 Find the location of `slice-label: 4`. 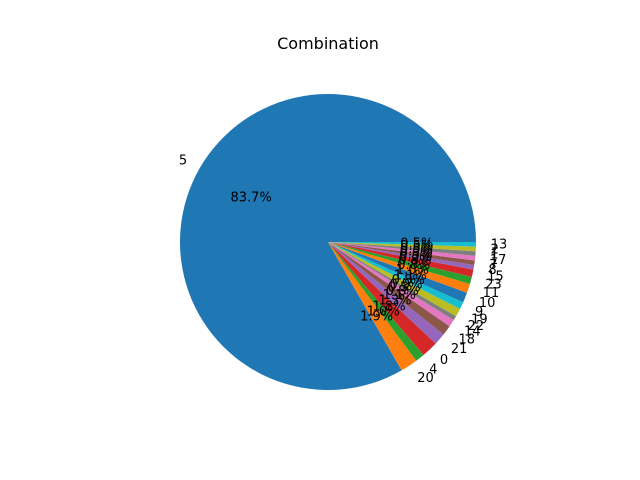

slice-label: 4 is located at coordinates (433, 370).